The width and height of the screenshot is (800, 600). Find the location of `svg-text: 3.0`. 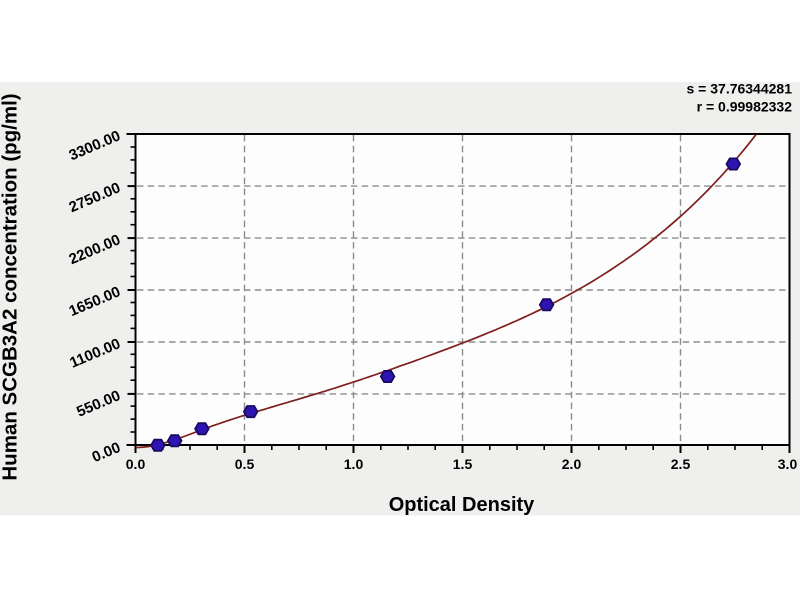

svg-text: 3.0 is located at coordinates (788, 464).